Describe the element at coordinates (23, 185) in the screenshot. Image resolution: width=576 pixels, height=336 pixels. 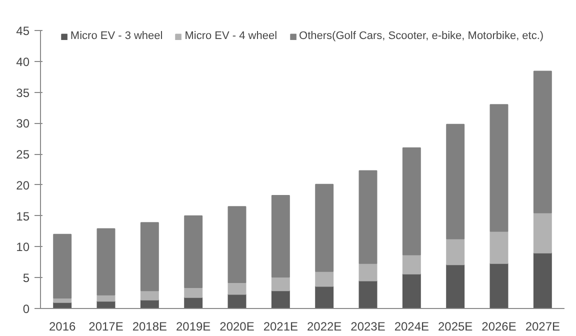
I see `y-tick-label: 20` at that location.